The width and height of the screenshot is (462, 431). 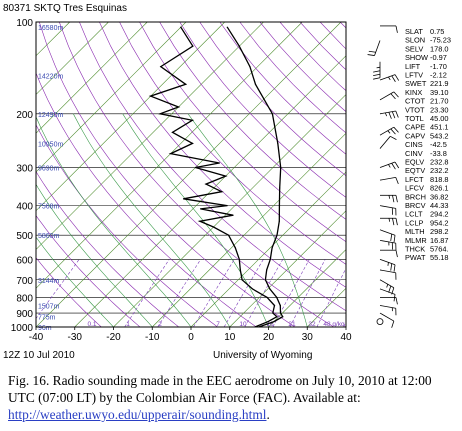 I want to click on index-name: CTOT, so click(x=415, y=101).